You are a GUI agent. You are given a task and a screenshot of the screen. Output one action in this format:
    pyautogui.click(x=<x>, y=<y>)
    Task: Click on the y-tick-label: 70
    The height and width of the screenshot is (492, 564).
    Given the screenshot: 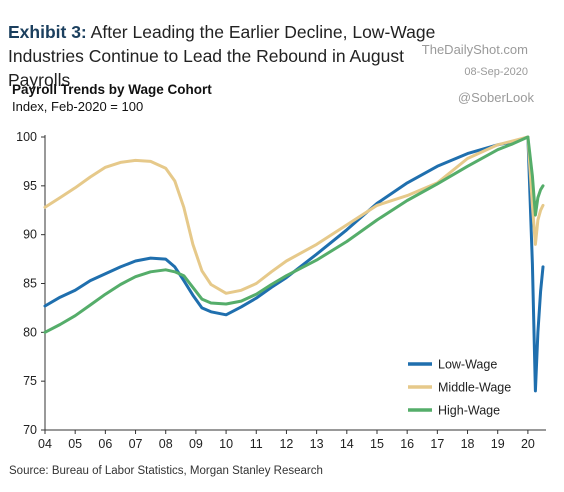 What is the action you would take?
    pyautogui.click(x=30, y=430)
    